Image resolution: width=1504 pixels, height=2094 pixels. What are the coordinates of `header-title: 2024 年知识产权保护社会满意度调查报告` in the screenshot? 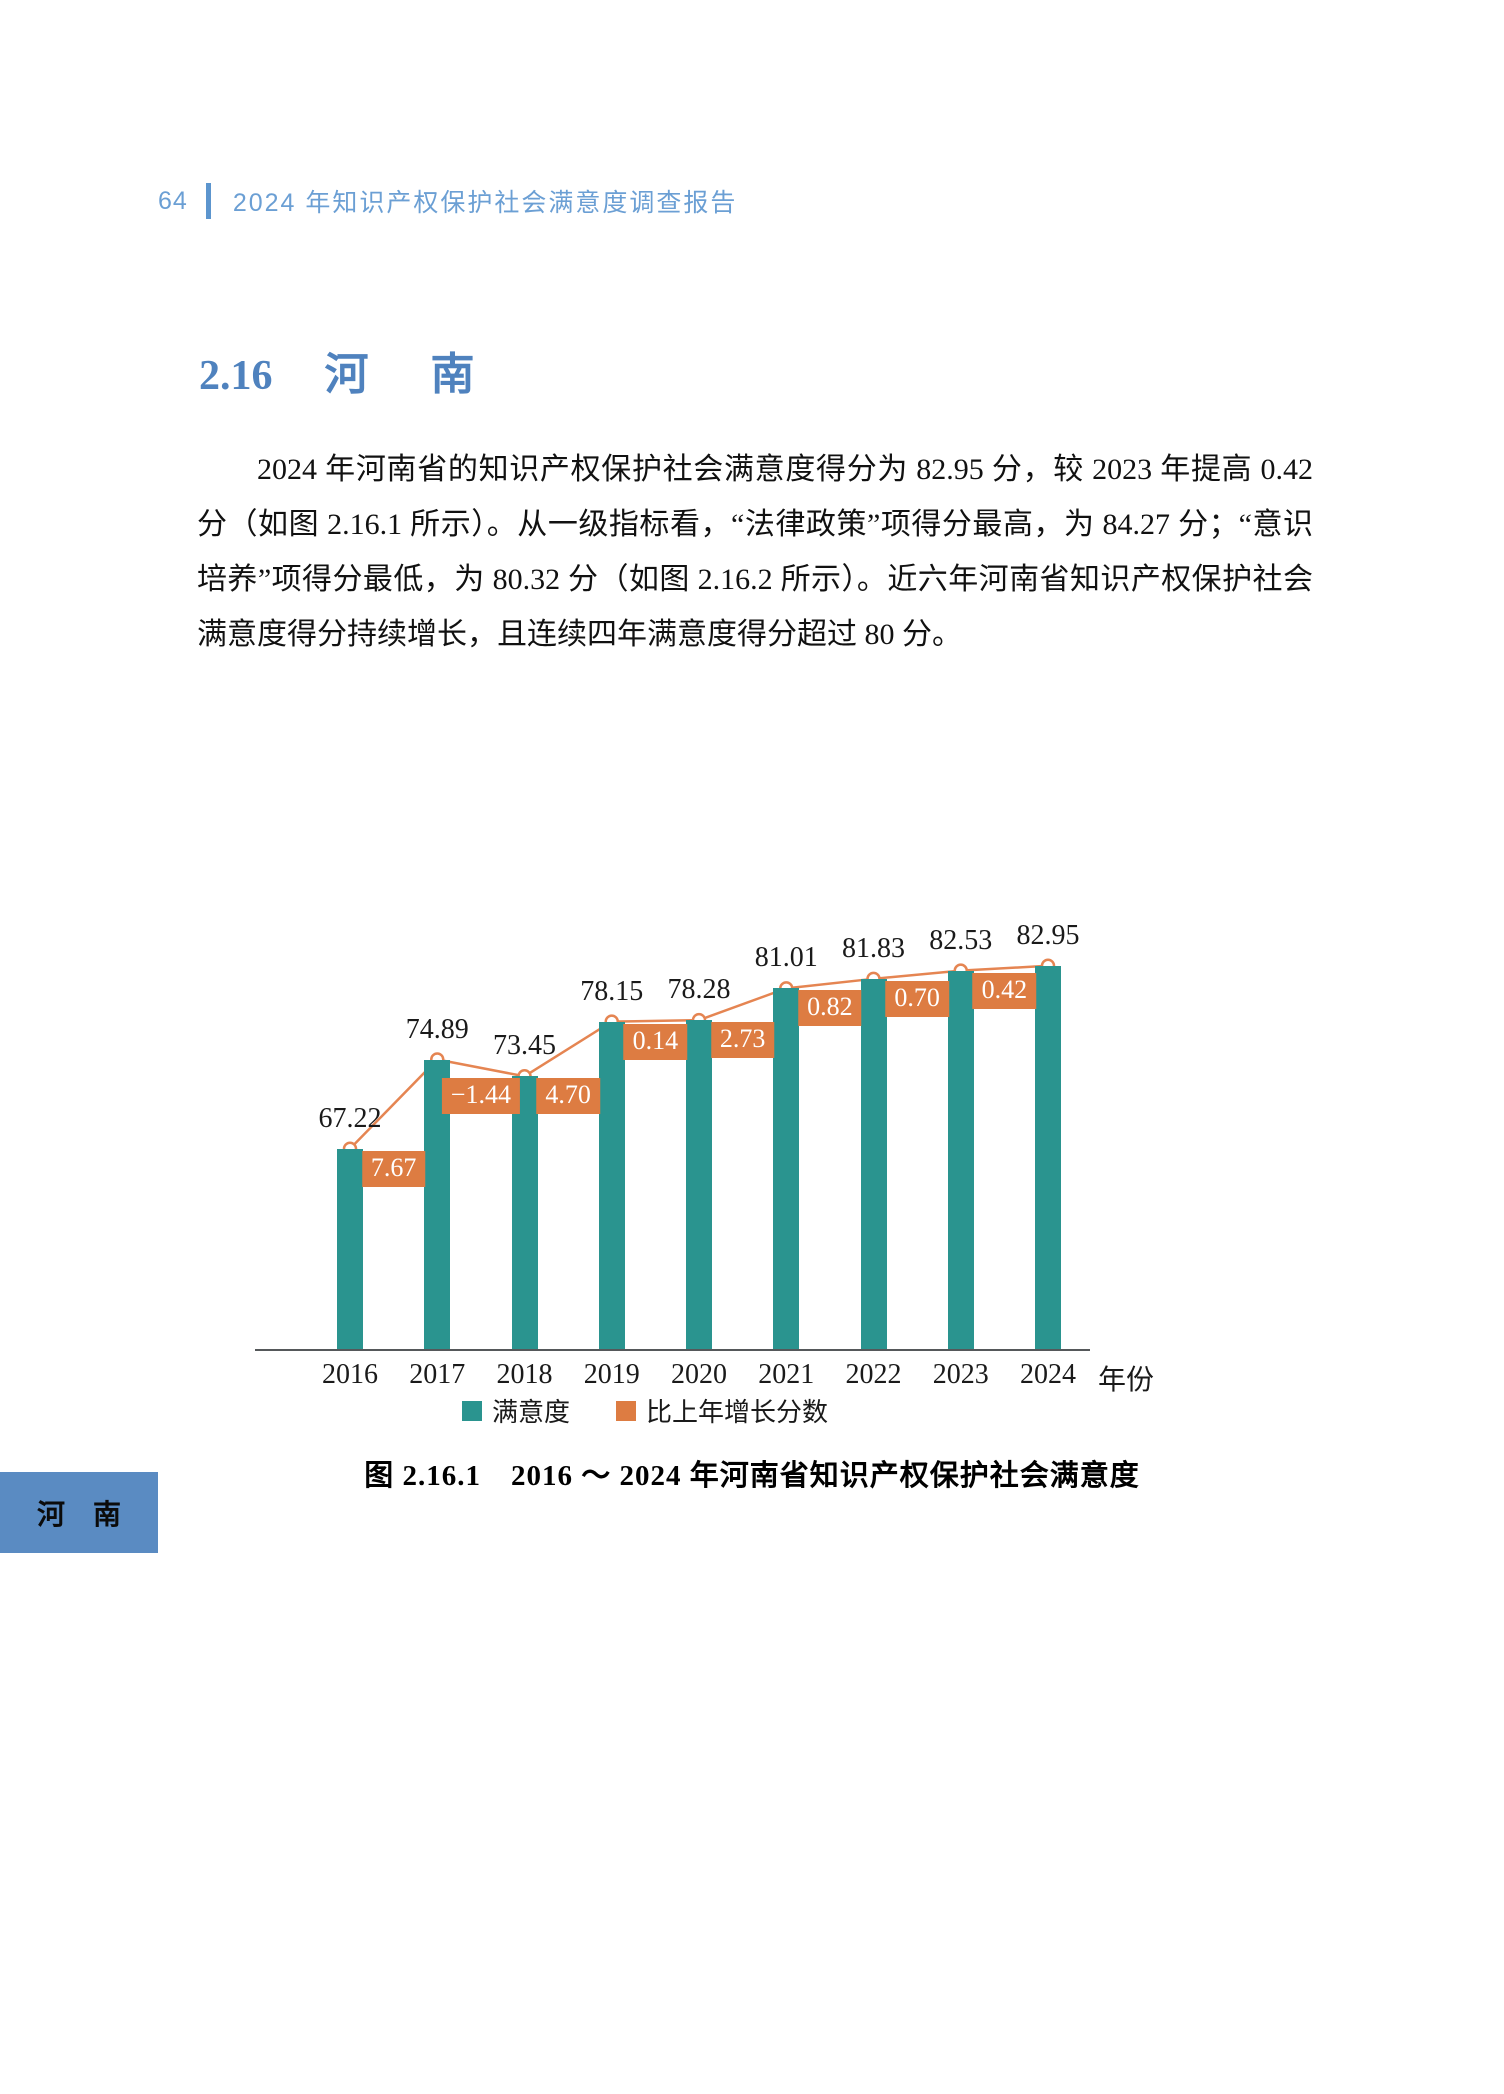 It's located at (485, 203).